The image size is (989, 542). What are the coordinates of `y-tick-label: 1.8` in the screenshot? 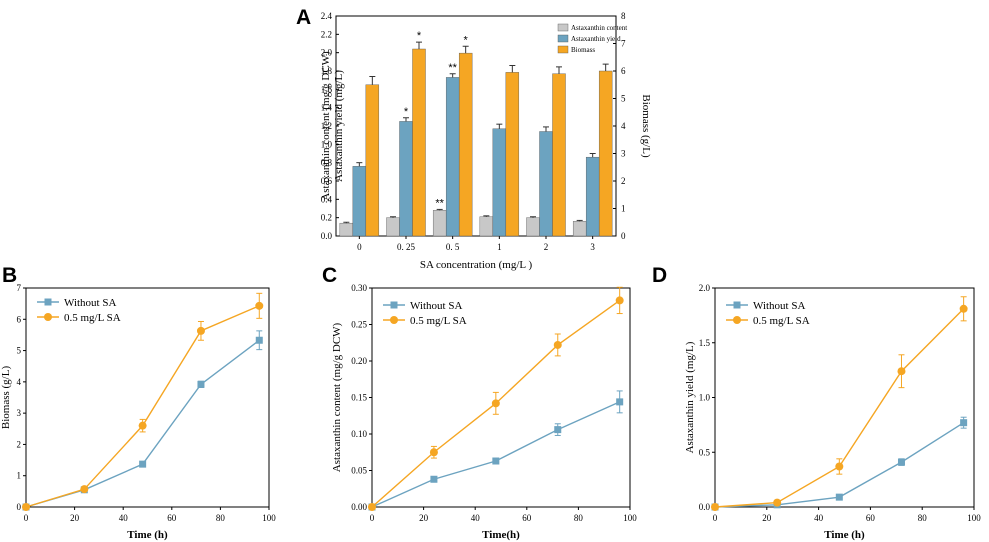 It's located at (327, 71).